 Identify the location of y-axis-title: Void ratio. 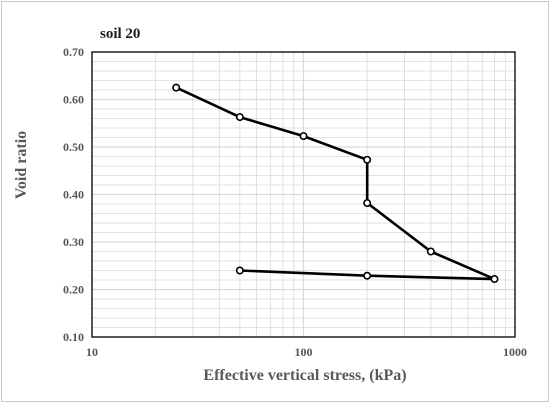
(21, 165).